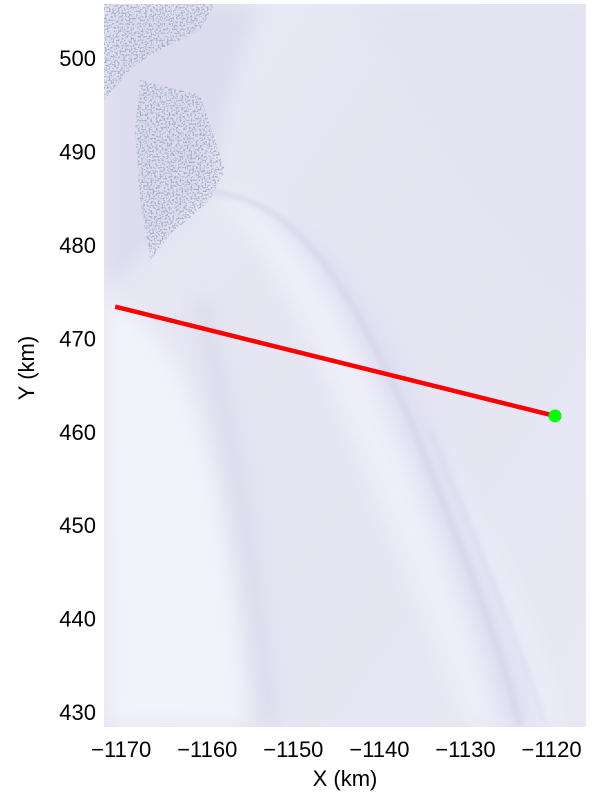 The width and height of the screenshot is (605, 801). I want to click on x-tick-label: −1140, so click(379, 749).